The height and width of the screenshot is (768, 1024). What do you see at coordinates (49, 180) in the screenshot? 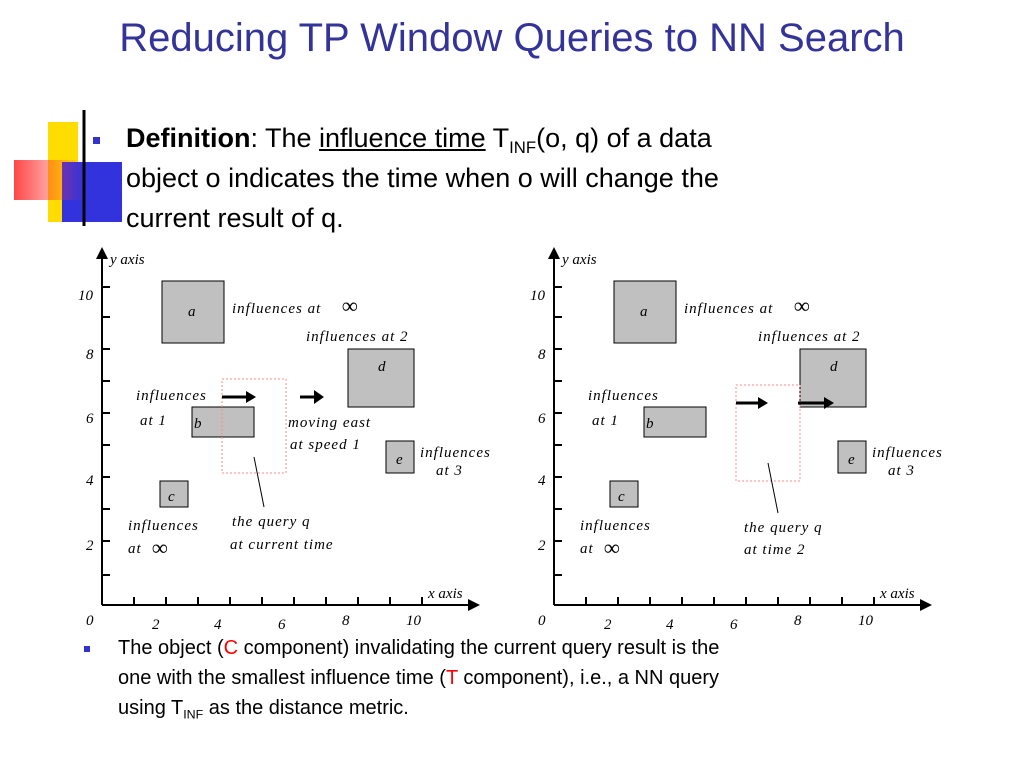
I see `red-fade-square` at bounding box center [49, 180].